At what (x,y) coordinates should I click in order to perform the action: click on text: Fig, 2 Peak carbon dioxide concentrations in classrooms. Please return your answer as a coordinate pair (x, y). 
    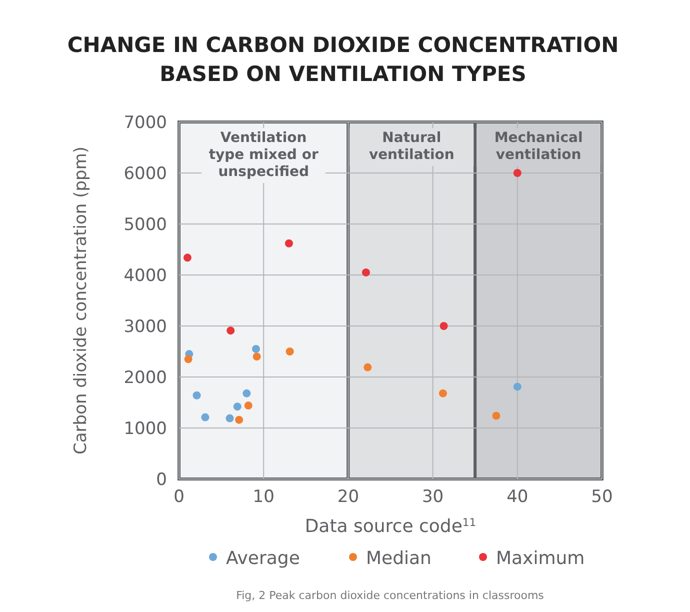
    Looking at the image, I should click on (390, 595).